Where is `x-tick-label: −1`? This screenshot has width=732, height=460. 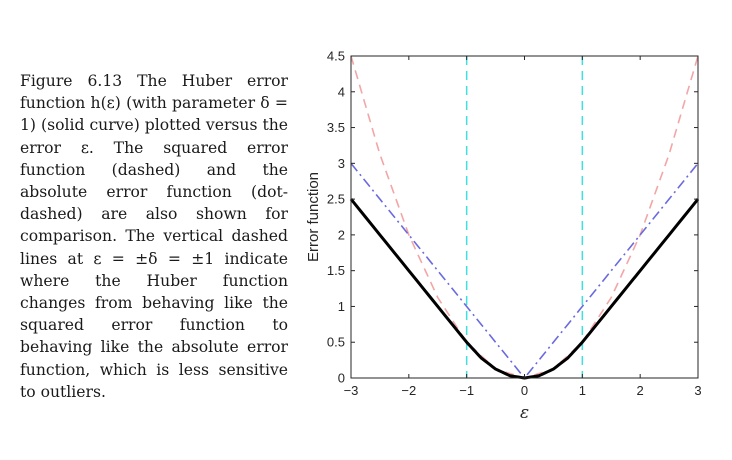
x-tick-label: −1 is located at coordinates (466, 390).